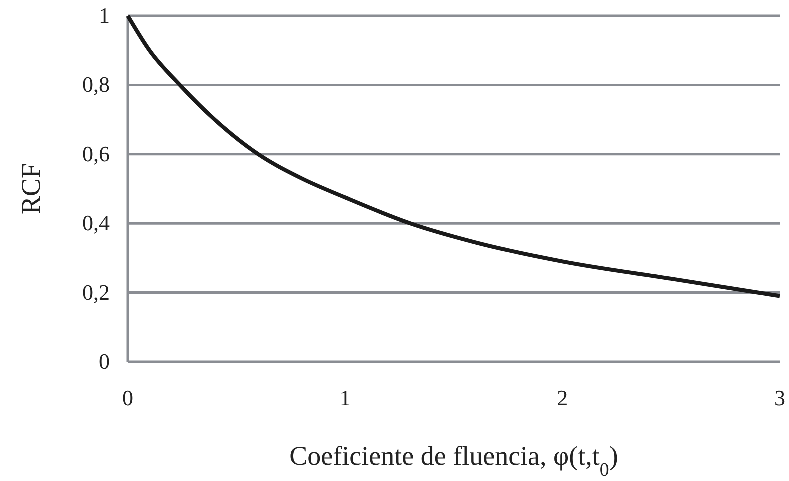 This screenshot has width=789, height=481. What do you see at coordinates (454, 460) in the screenshot?
I see `x-axis-title: Coeficiente de fluencia, φ(t,t$_{0}$)` at bounding box center [454, 460].